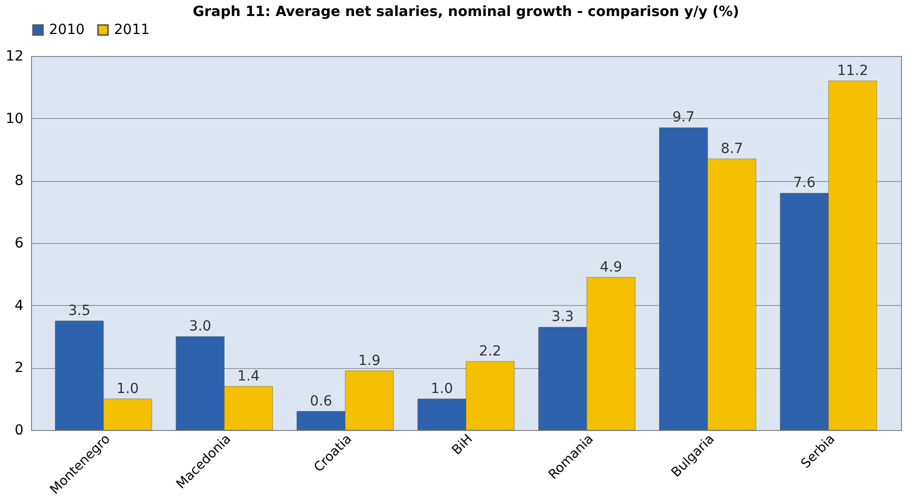  I want to click on chart-title: Graph 11: Average net salaries, nominal growth - comparison y/y (%), so click(466, 12).